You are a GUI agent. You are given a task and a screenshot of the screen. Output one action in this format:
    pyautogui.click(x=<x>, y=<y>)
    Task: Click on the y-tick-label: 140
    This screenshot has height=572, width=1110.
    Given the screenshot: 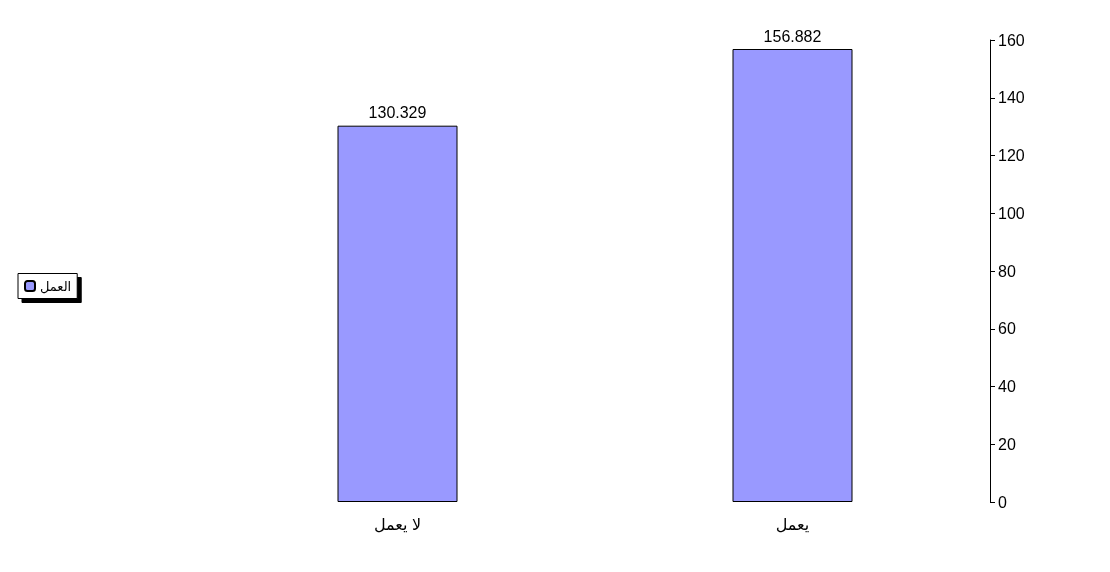 What is the action you would take?
    pyautogui.click(x=1011, y=98)
    